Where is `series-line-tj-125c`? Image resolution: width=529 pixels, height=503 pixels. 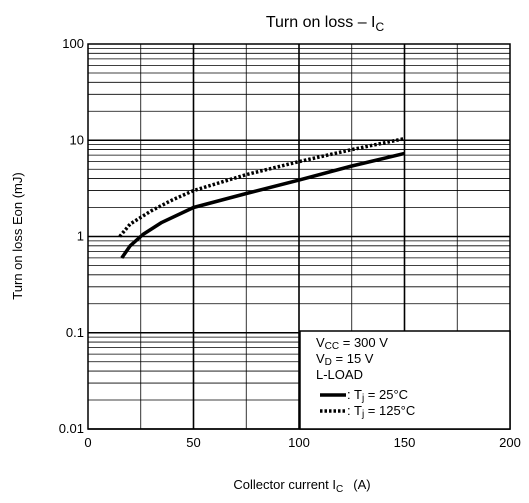
series-line-tj-125c is located at coordinates (261, 187).